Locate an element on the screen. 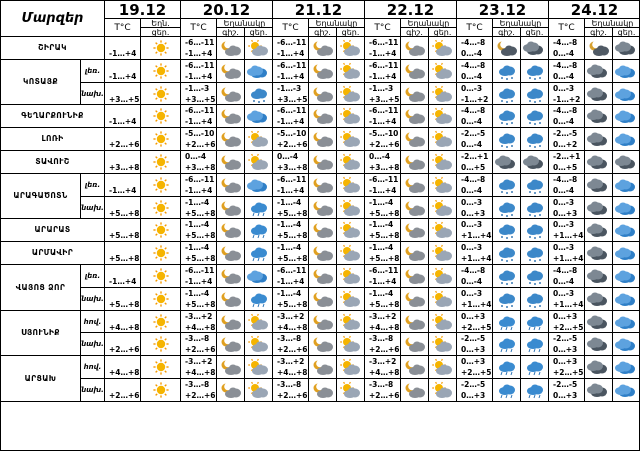  day-temp: +2…+6 is located at coordinates (384, 144).